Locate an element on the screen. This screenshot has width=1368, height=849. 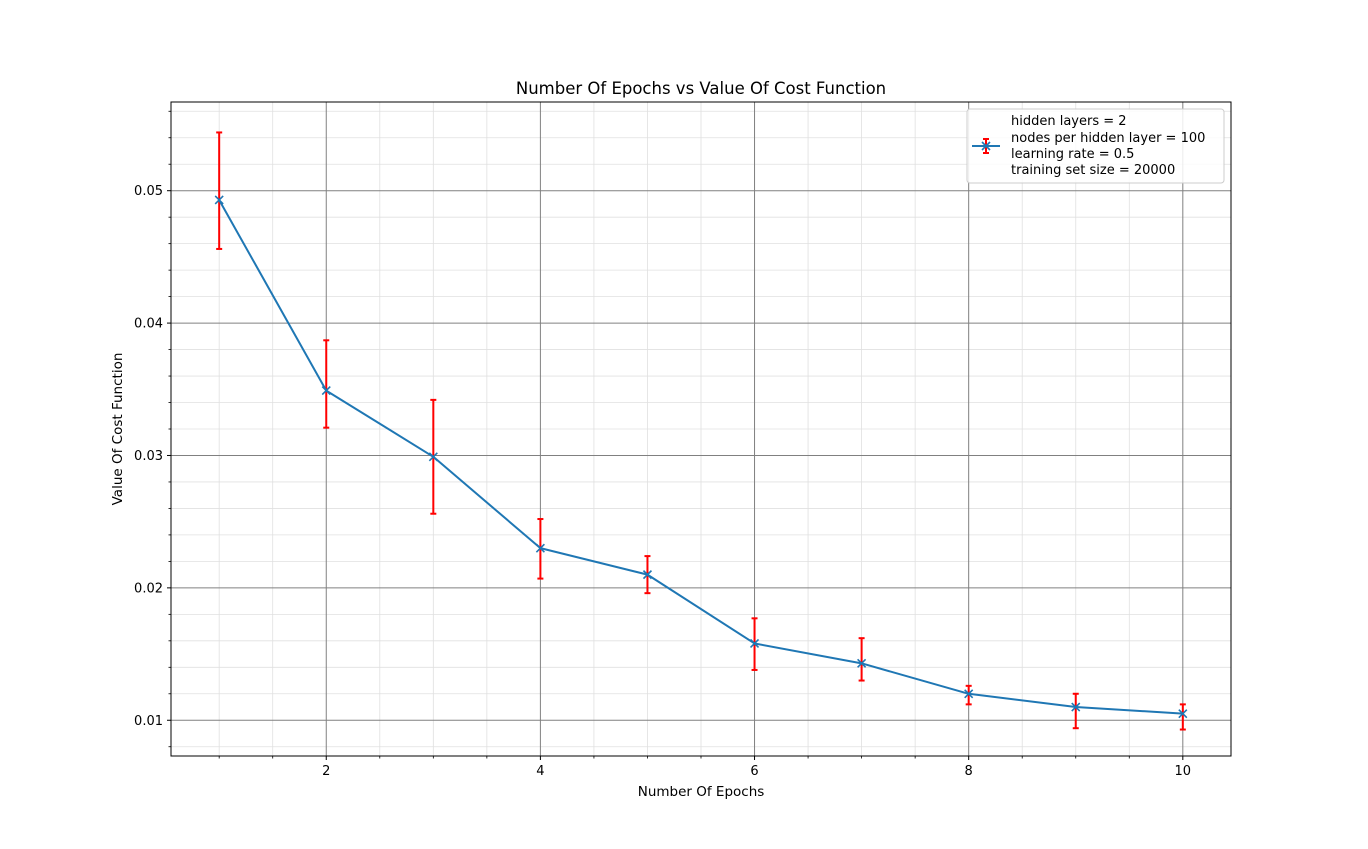
x-axis-label: Number Of Epochs is located at coordinates (701, 792).